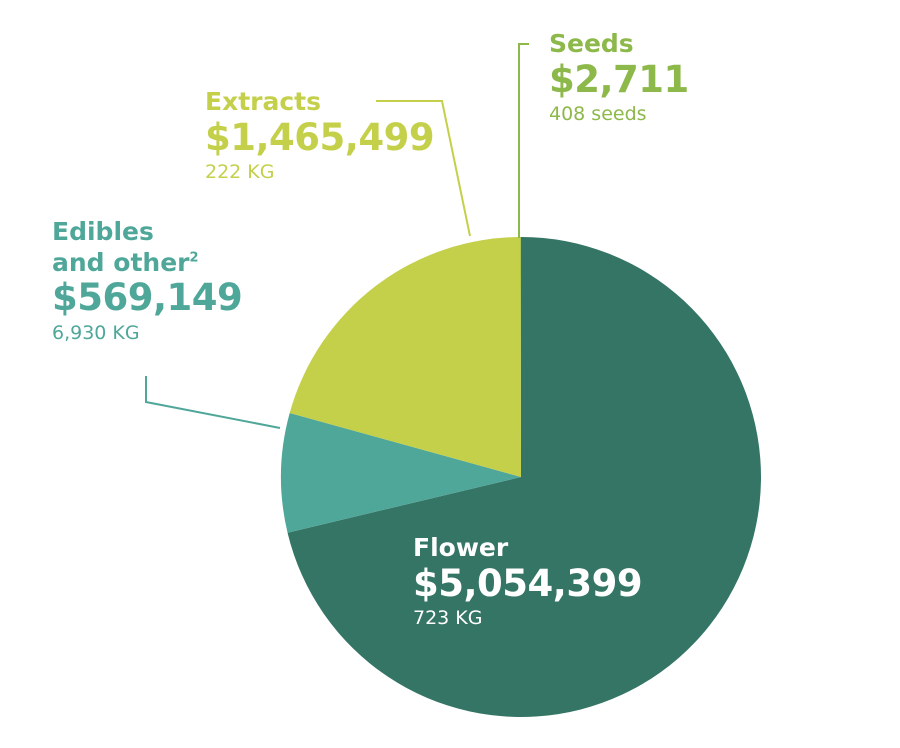 Image resolution: width=900 pixels, height=748 pixels. Describe the element at coordinates (423, 168) in the screenshot. I see `extracts-leader` at that location.